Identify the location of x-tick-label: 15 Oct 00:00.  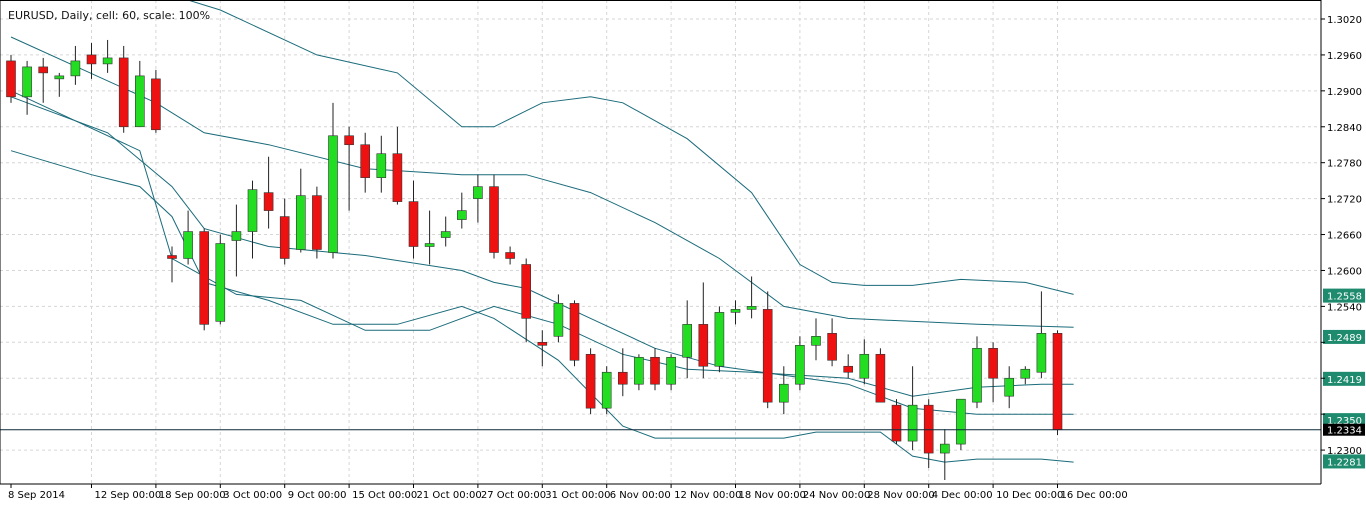
(384, 495).